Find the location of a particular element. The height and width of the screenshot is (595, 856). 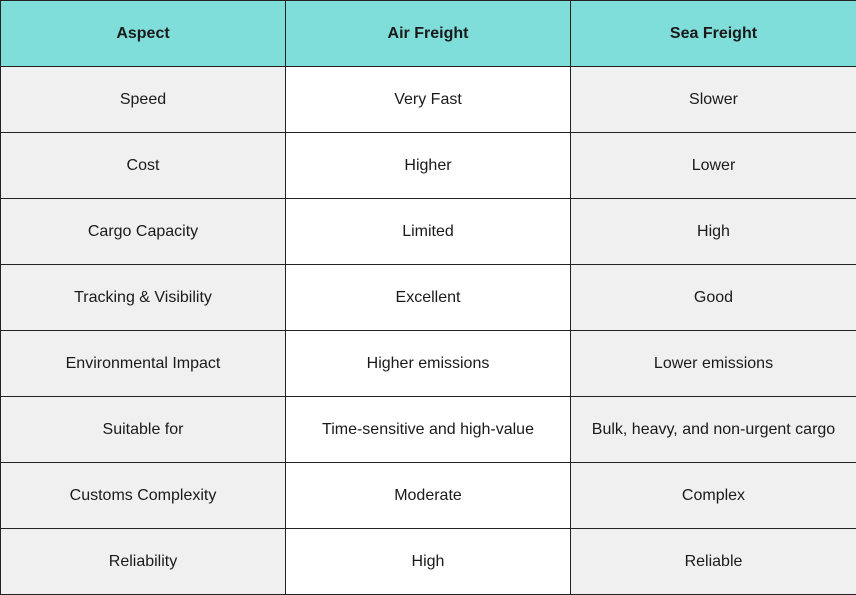

table-row: Customs Complexity Moderate Complex is located at coordinates (428, 495).